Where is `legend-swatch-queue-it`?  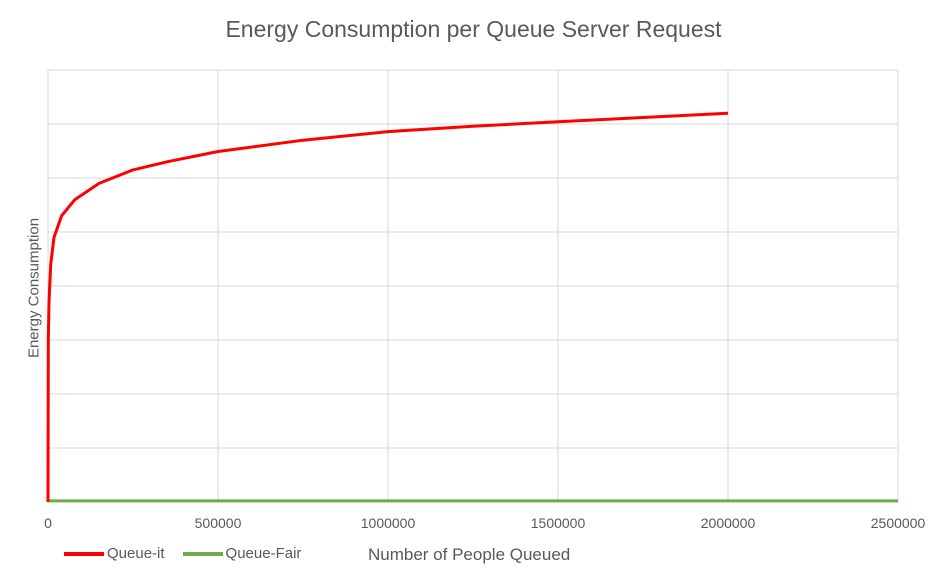
legend-swatch-queue-it is located at coordinates (84, 553).